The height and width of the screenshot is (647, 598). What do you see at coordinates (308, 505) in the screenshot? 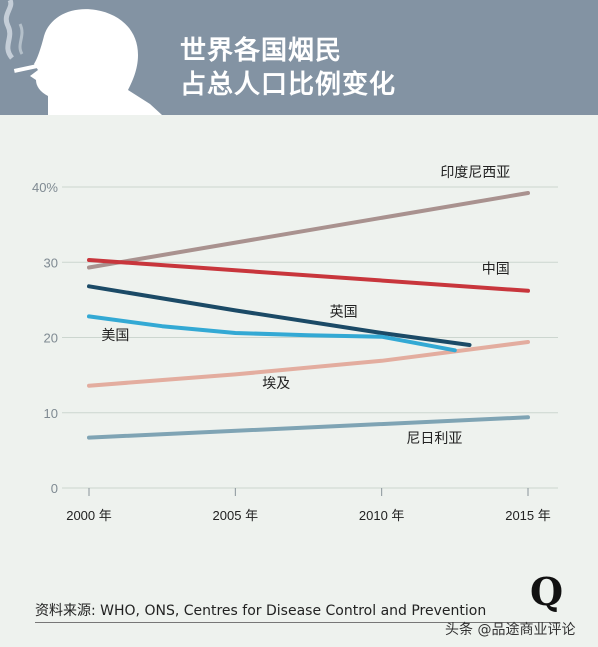
I see `x-axis-ticks: 2000 年 2005 年 2010 年 2015 年` at bounding box center [308, 505].